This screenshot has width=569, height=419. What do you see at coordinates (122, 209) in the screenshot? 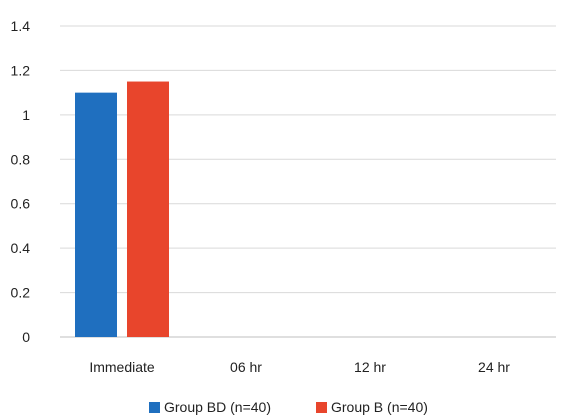
I see `bars` at bounding box center [122, 209].